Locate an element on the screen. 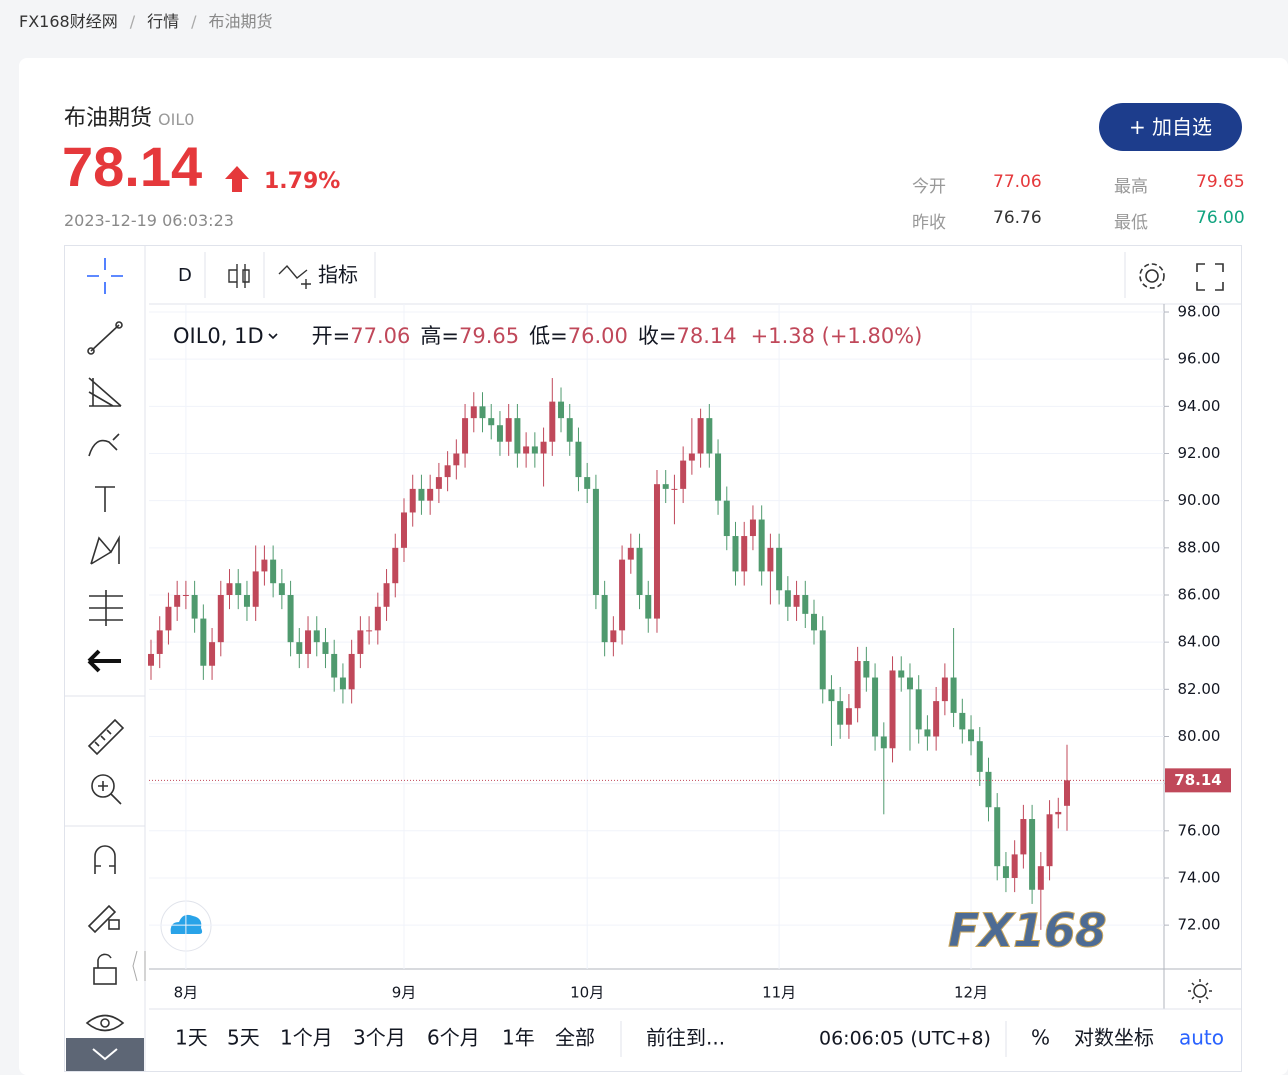  add-watchlist-button: + 加自选 is located at coordinates (1170, 127).